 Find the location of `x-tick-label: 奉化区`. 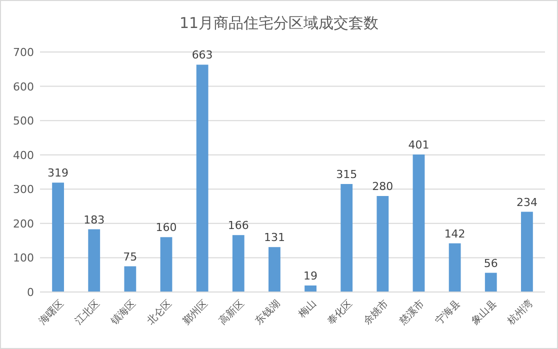

x-tick-label: 奉化区 is located at coordinates (340, 313).